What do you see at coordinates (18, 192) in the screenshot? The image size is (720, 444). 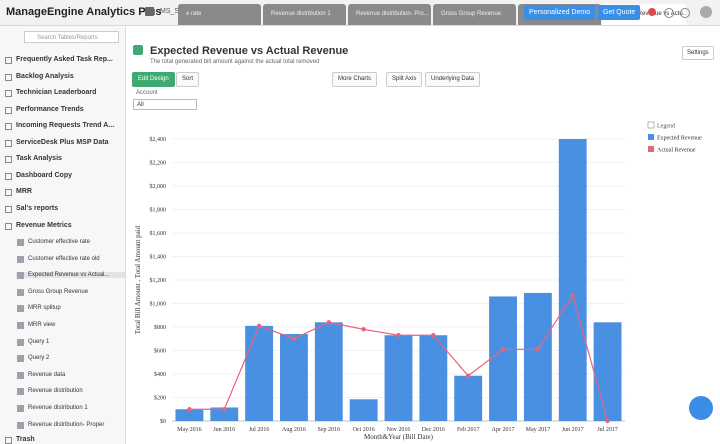 I see `sidebar-item: MRR` at bounding box center [18, 192].